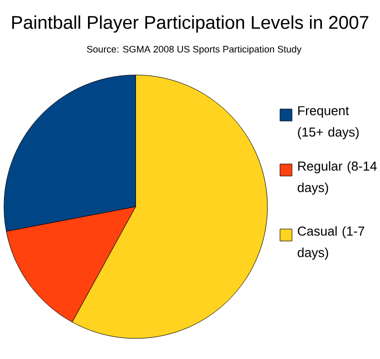 The image size is (380, 359). What do you see at coordinates (190, 24) in the screenshot?
I see `chart-title: Paintball Player Participation Levels in 2007` at bounding box center [190, 24].